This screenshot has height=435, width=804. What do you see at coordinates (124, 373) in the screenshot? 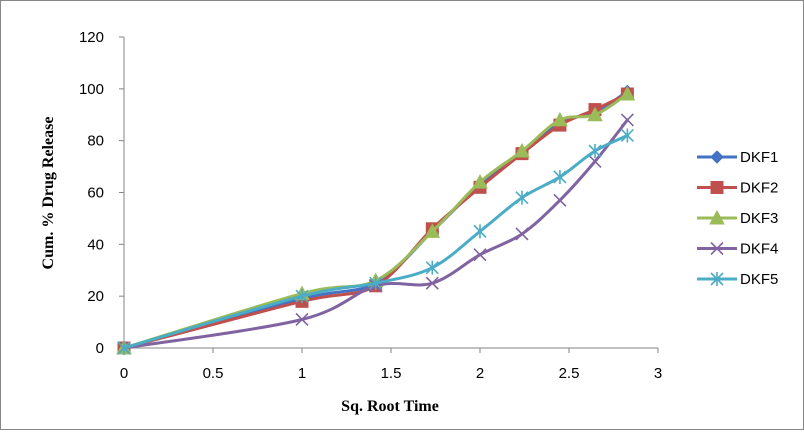
I see `x-tick-label: 0` at bounding box center [124, 373].